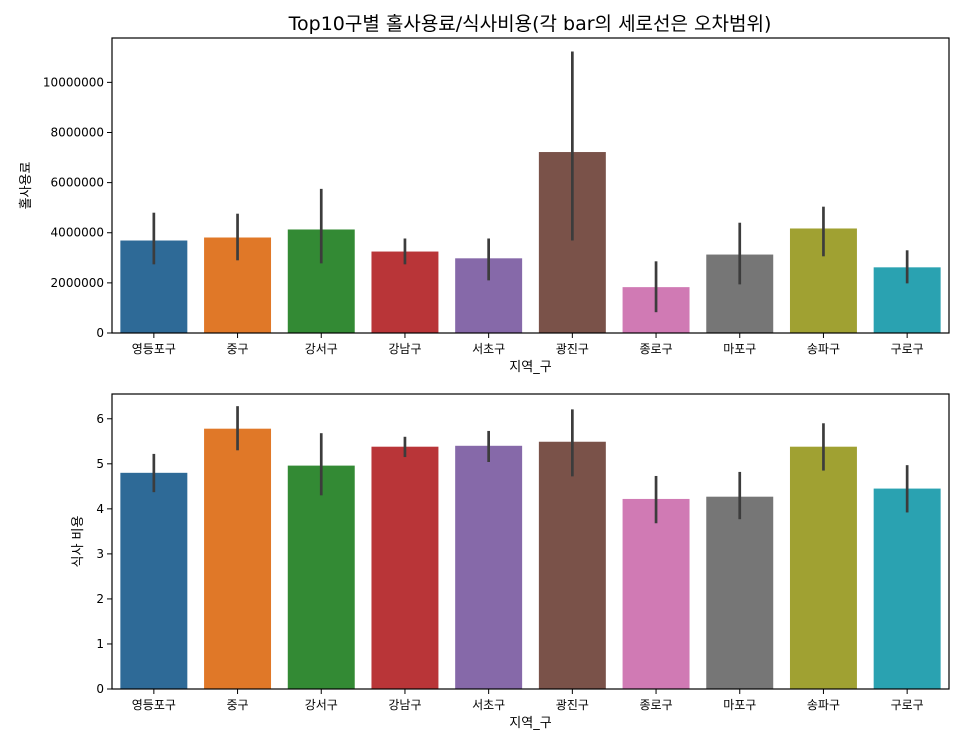  Describe the element at coordinates (100, 644) in the screenshot. I see `y-tick-label: 1` at that location.